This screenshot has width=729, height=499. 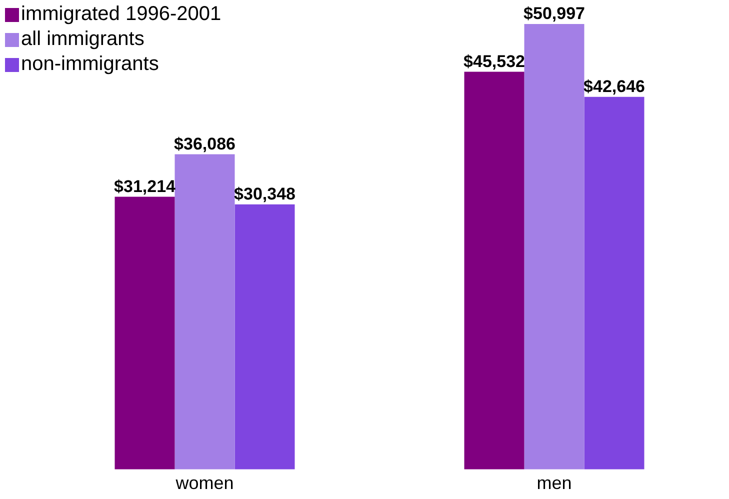 What do you see at coordinates (204, 483) in the screenshot?
I see `x-tick-label: women` at bounding box center [204, 483].